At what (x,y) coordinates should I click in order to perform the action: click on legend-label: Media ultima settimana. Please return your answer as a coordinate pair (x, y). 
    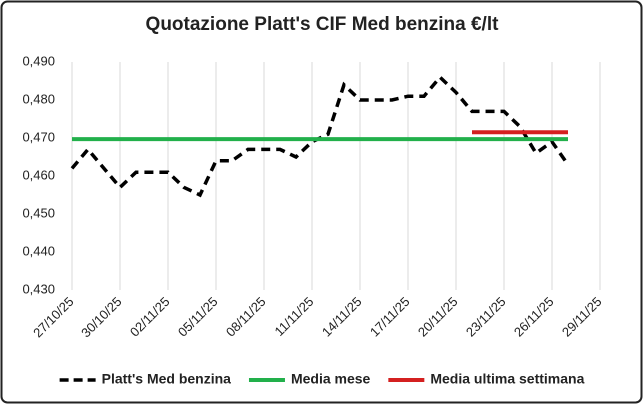
    Looking at the image, I should click on (507, 379).